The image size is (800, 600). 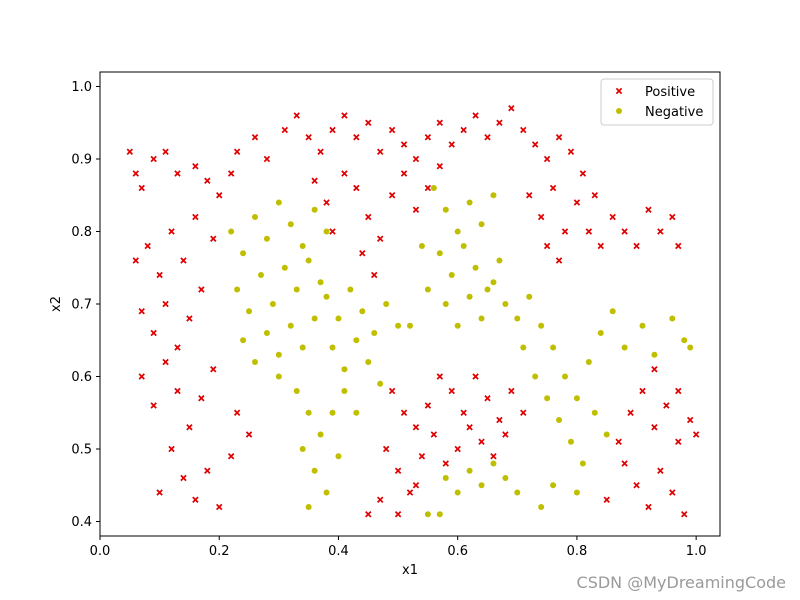 What do you see at coordinates (81, 87) in the screenshot?
I see `y-tick-label: 1.0` at bounding box center [81, 87].